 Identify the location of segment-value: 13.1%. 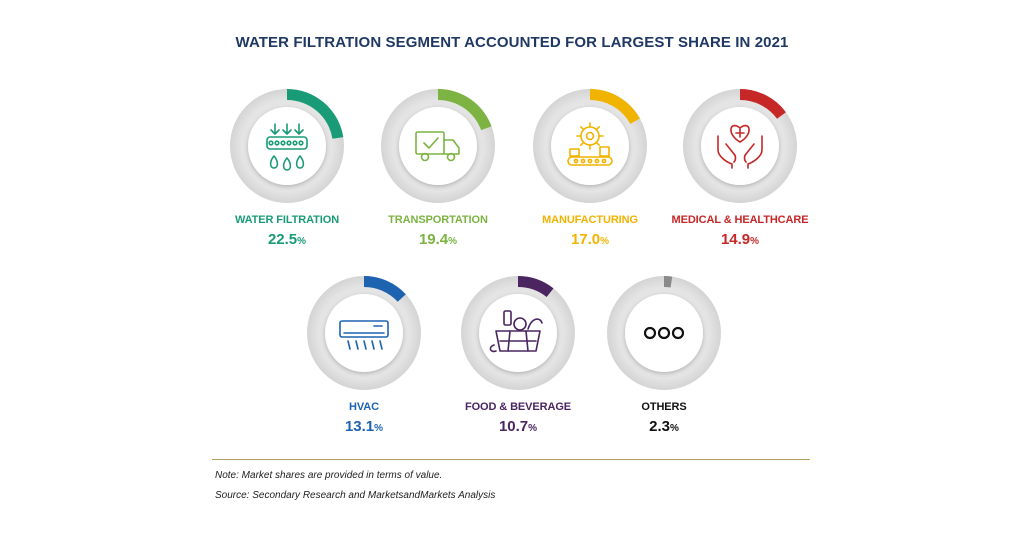
(364, 426).